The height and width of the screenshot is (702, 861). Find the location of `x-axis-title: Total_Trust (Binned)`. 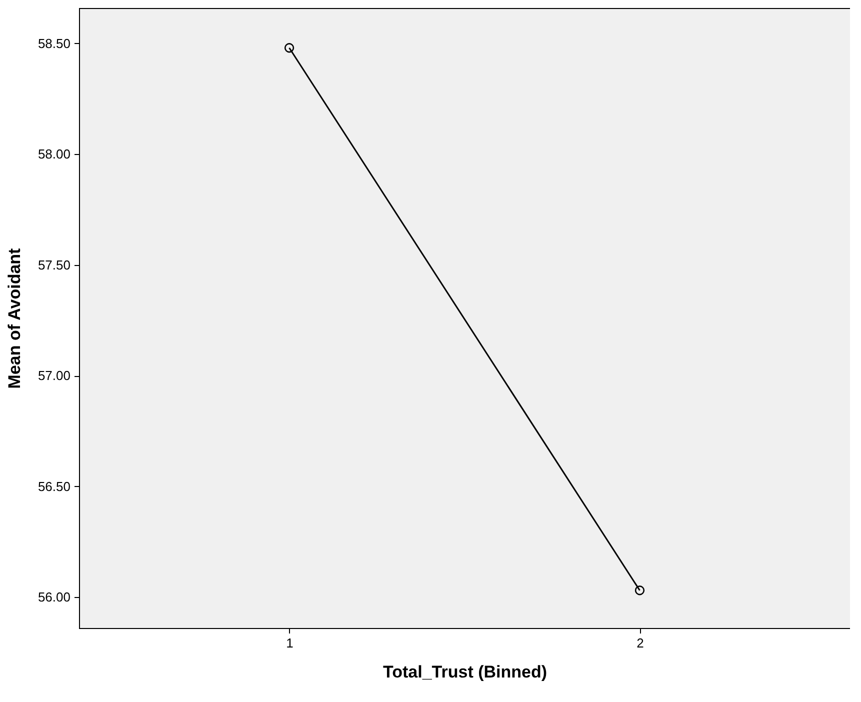

x-axis-title: Total_Trust (Binned) is located at coordinates (465, 672).